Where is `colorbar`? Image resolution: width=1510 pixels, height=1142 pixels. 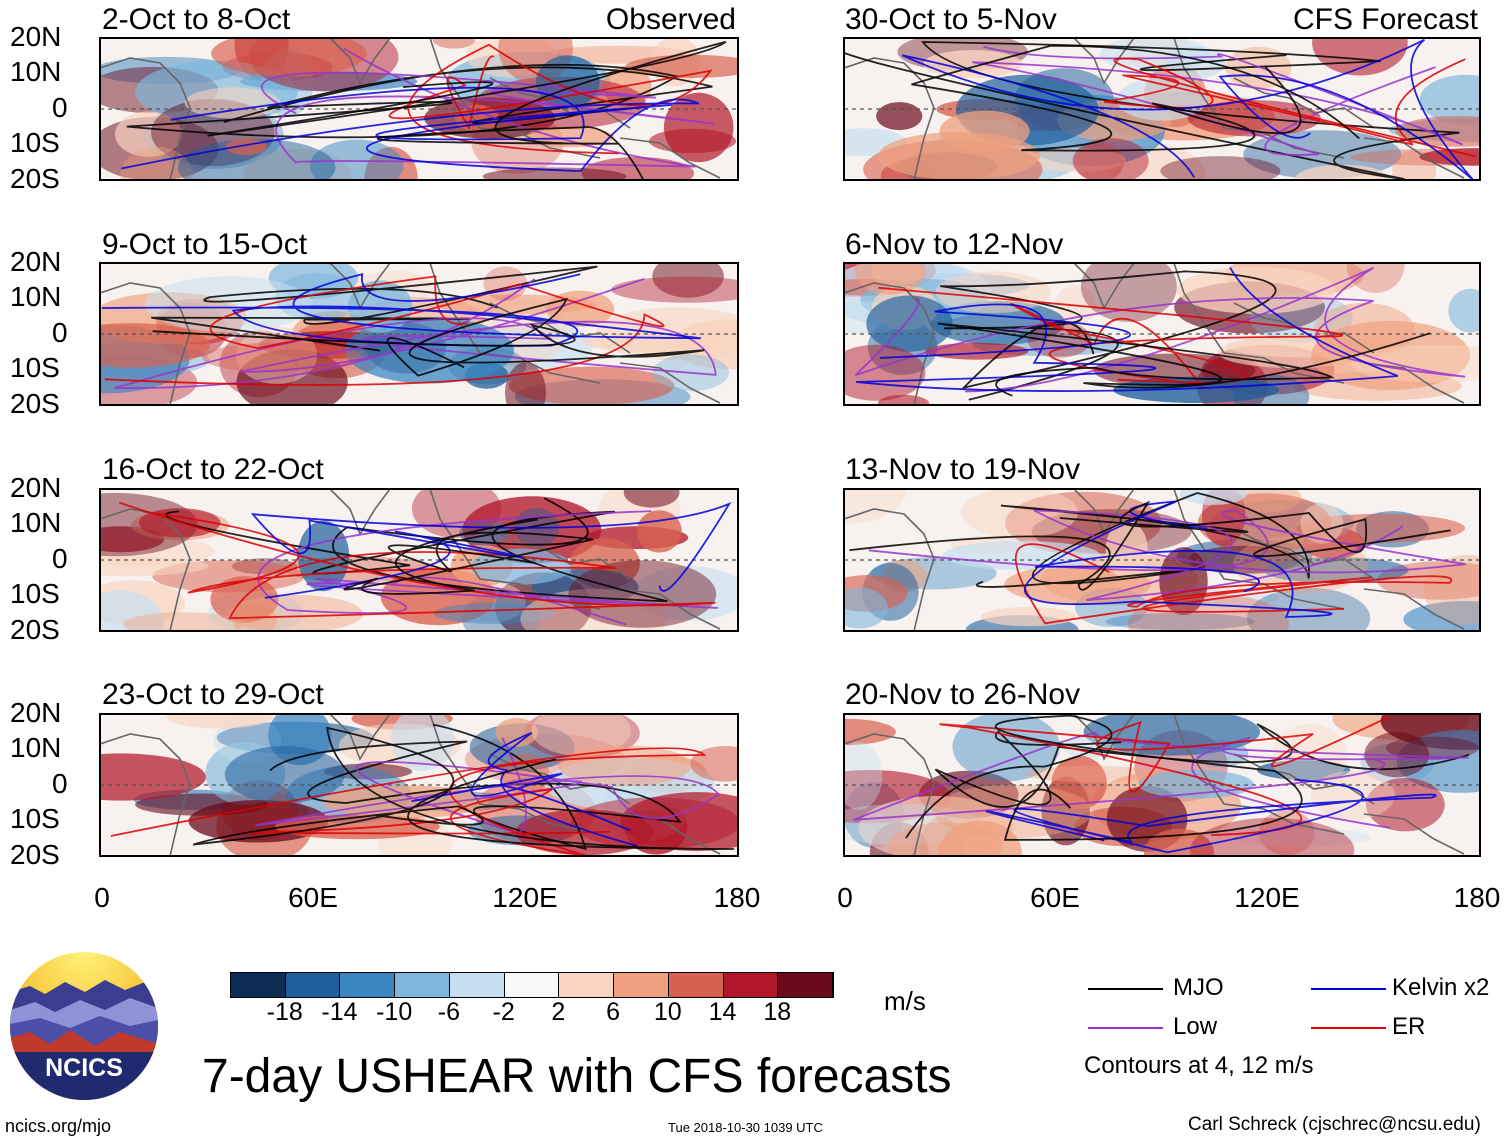 colorbar is located at coordinates (532, 985).